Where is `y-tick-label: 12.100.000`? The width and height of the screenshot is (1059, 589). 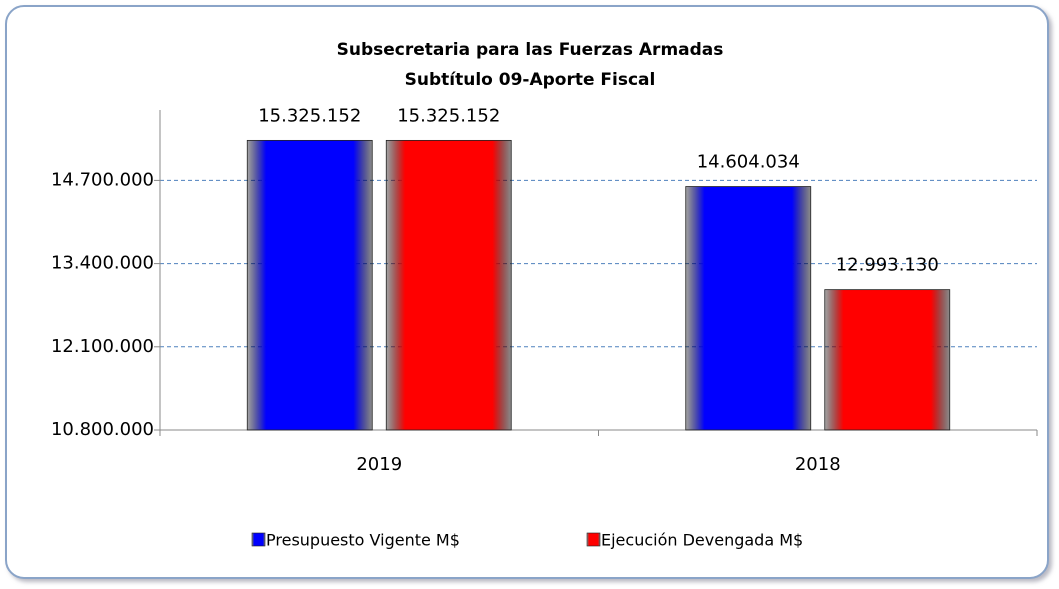 y-tick-label: 12.100.000 is located at coordinates (102, 346).